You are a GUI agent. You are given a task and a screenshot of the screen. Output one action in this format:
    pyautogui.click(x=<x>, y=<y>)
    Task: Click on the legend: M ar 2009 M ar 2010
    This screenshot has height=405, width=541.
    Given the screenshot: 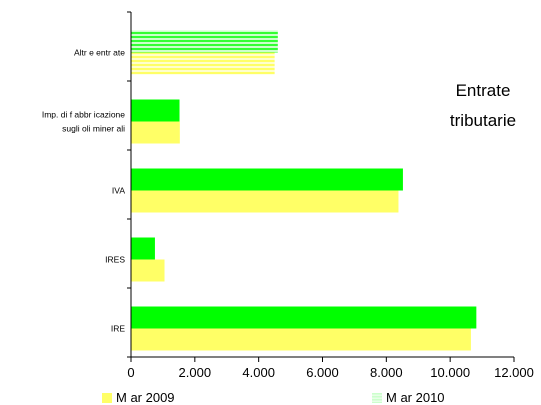 What is the action you would take?
    pyautogui.click(x=273, y=397)
    